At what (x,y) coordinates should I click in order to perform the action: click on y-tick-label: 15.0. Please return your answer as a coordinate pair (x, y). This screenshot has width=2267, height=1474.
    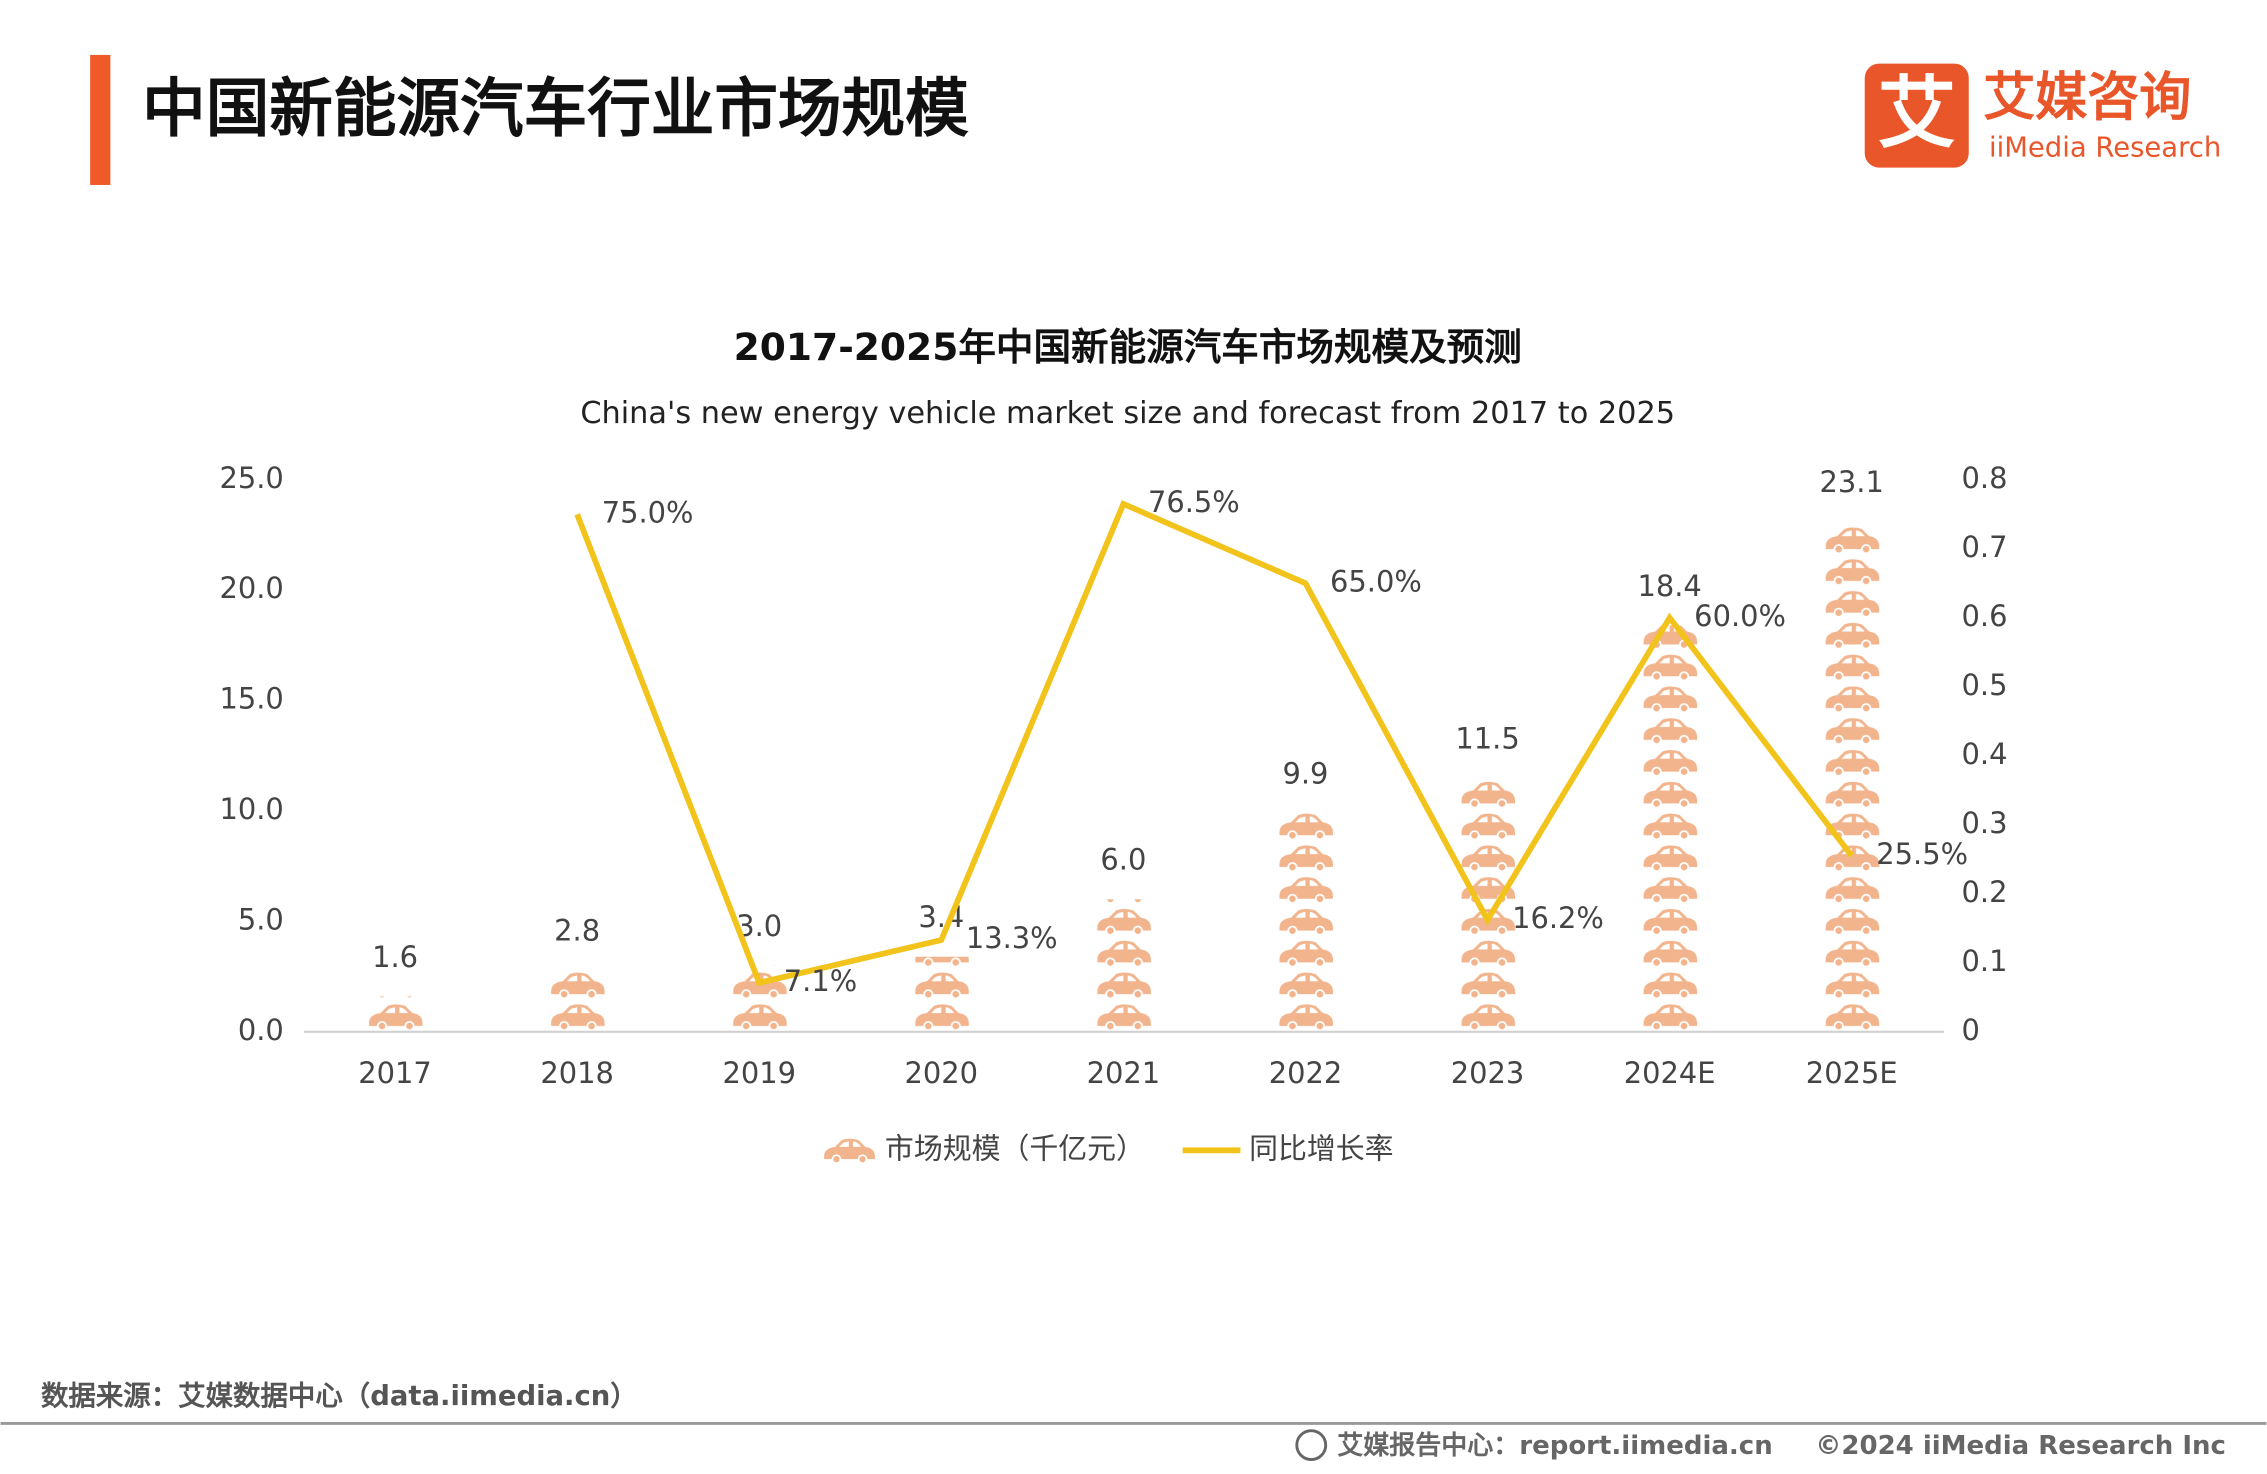
    Looking at the image, I should click on (251, 699).